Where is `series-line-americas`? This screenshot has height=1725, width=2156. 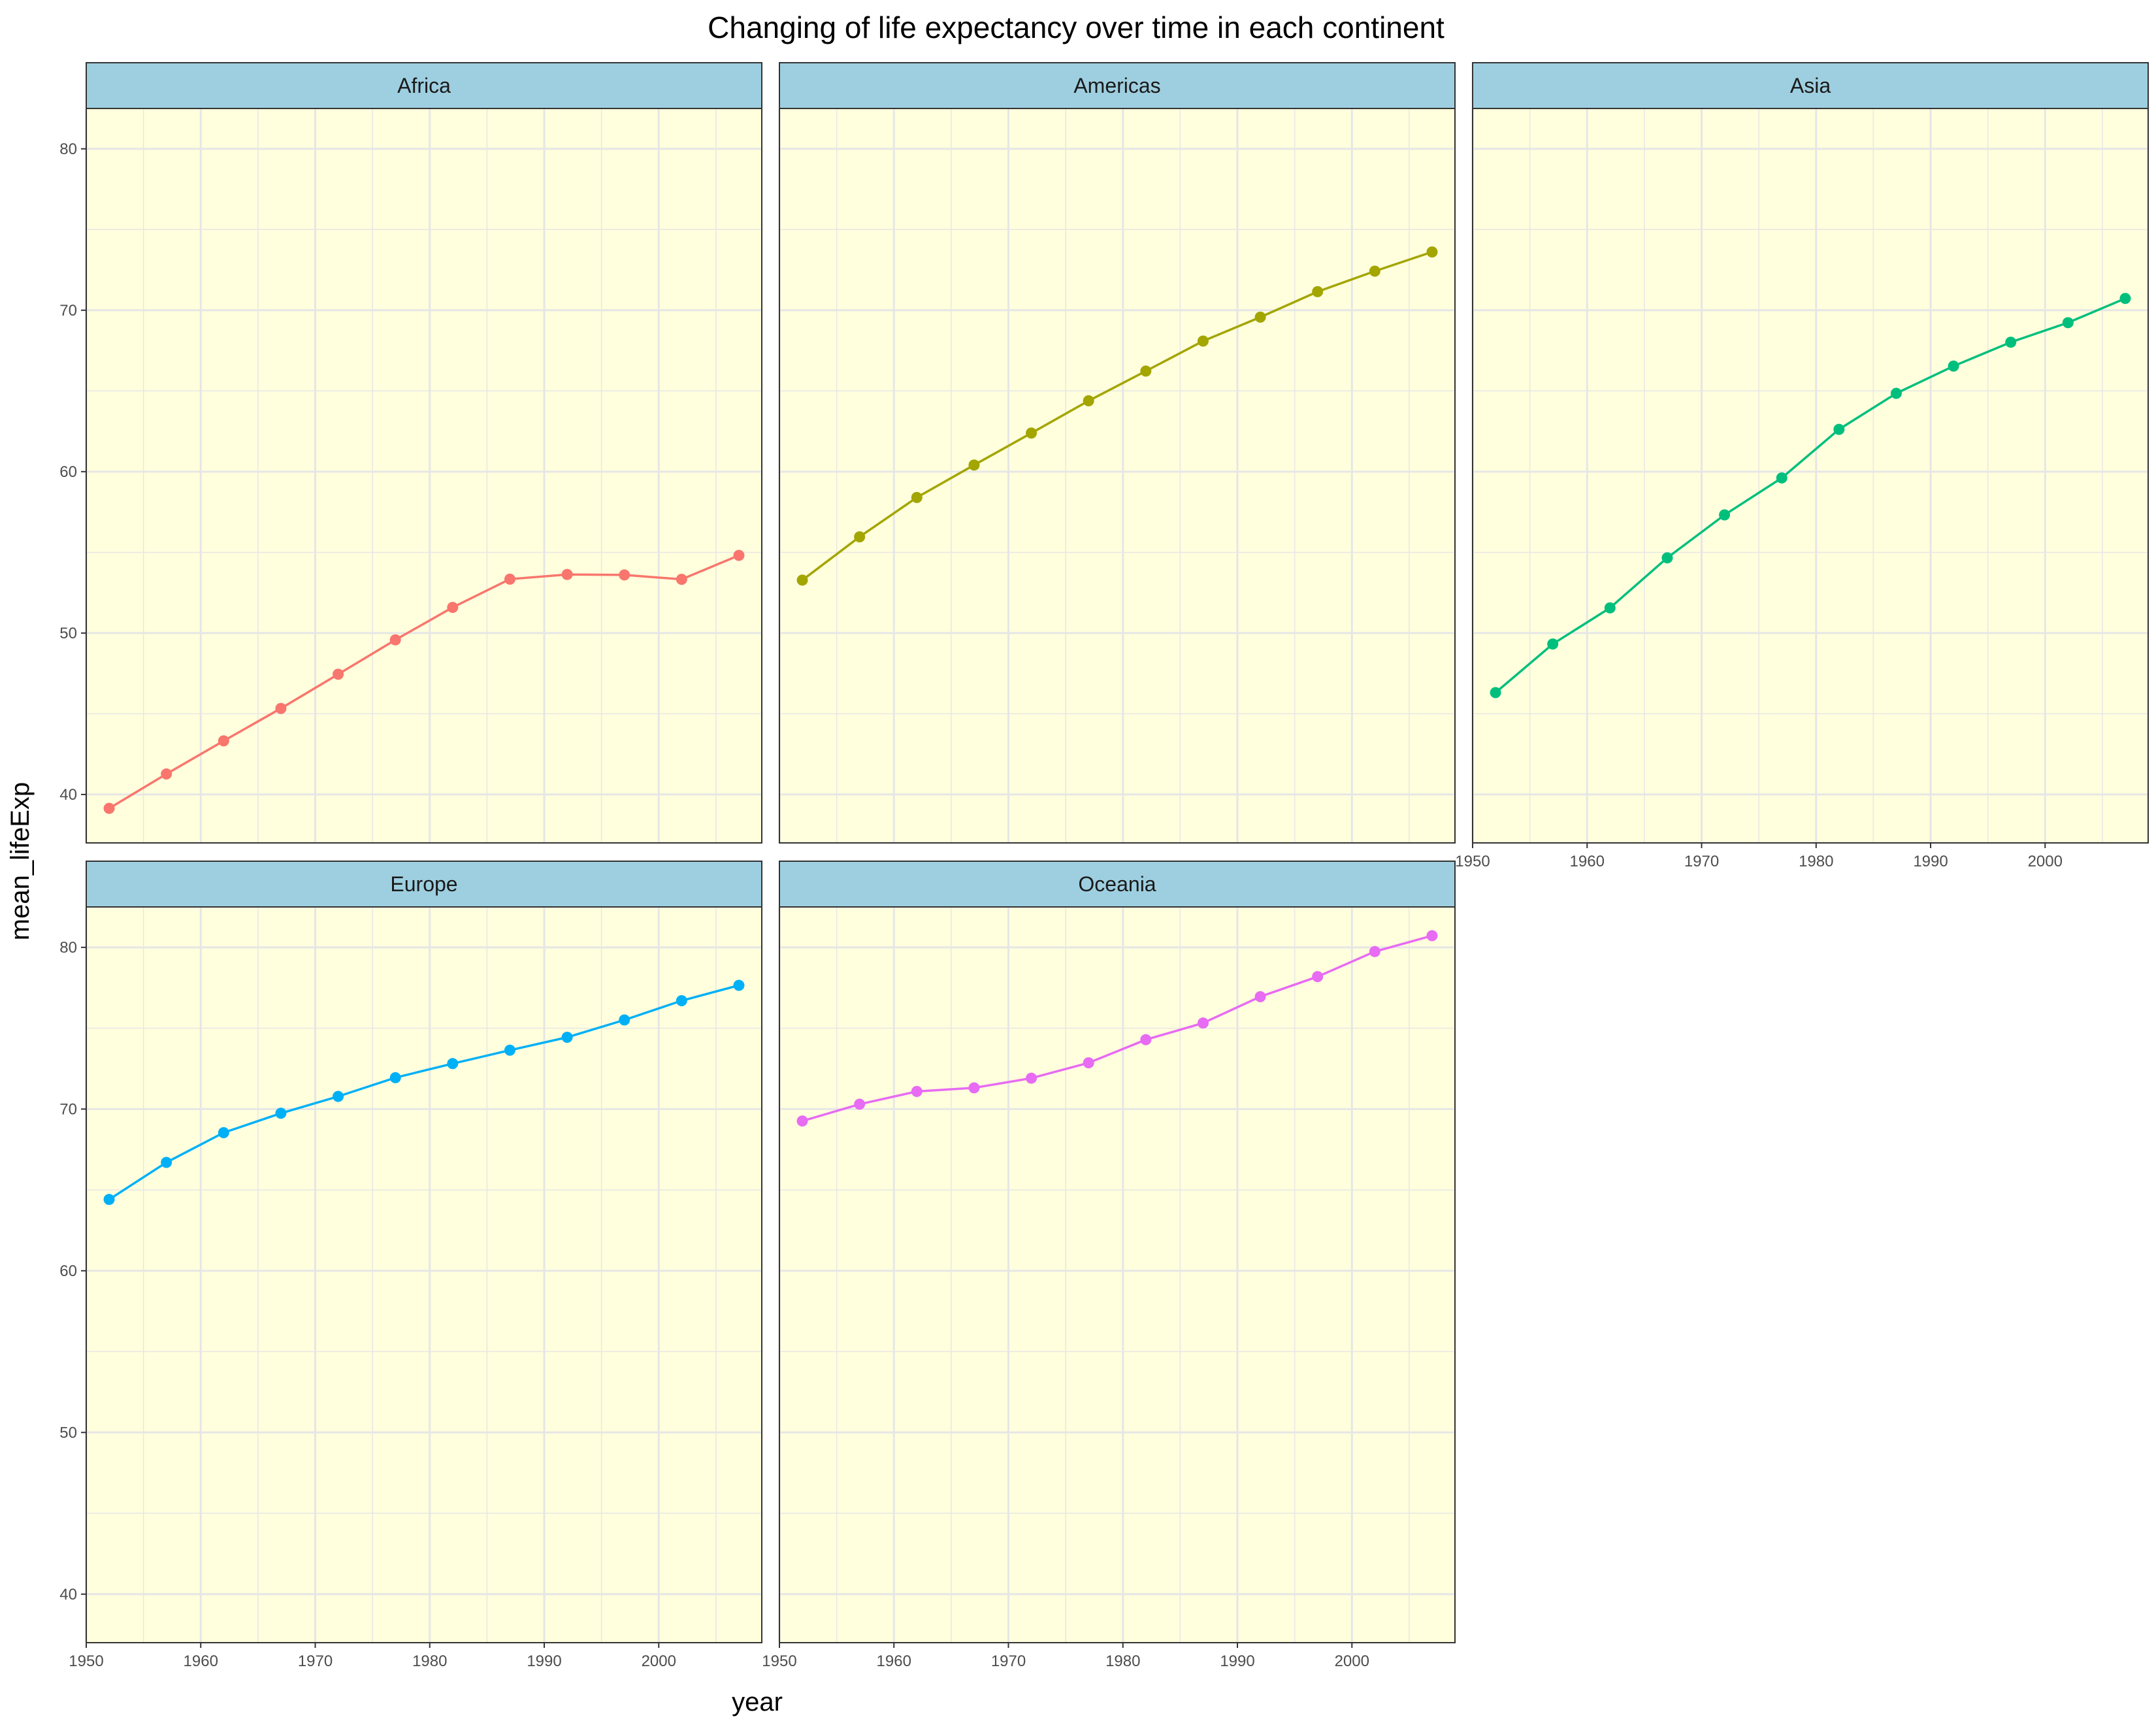 series-line-americas is located at coordinates (1117, 416).